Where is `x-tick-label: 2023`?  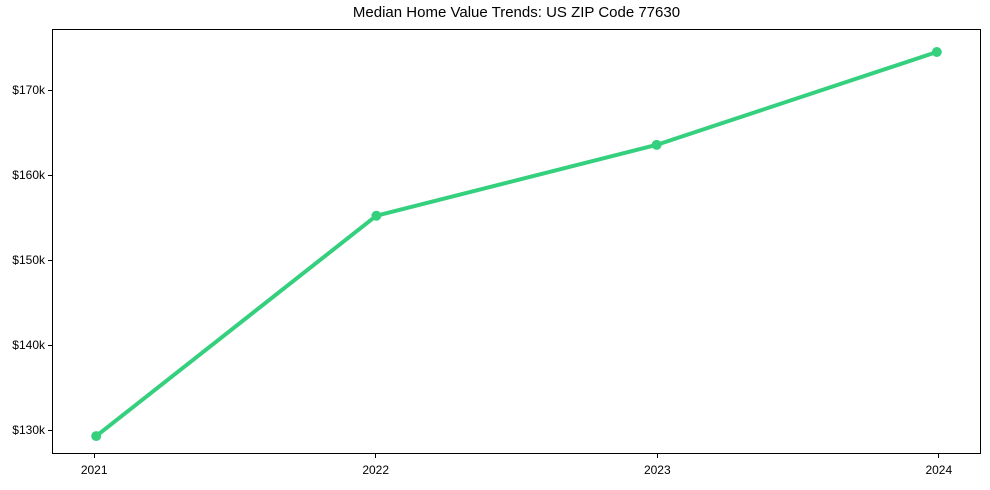 x-tick-label: 2023 is located at coordinates (657, 470).